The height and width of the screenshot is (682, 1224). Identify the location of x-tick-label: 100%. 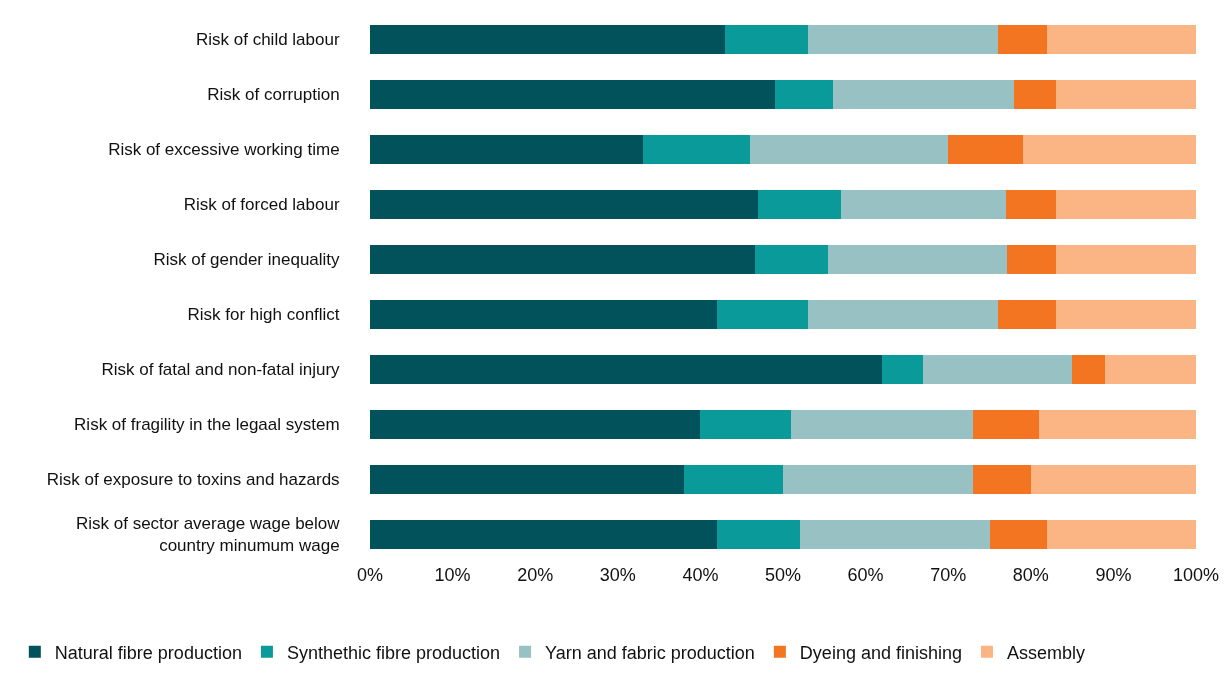
(1196, 575).